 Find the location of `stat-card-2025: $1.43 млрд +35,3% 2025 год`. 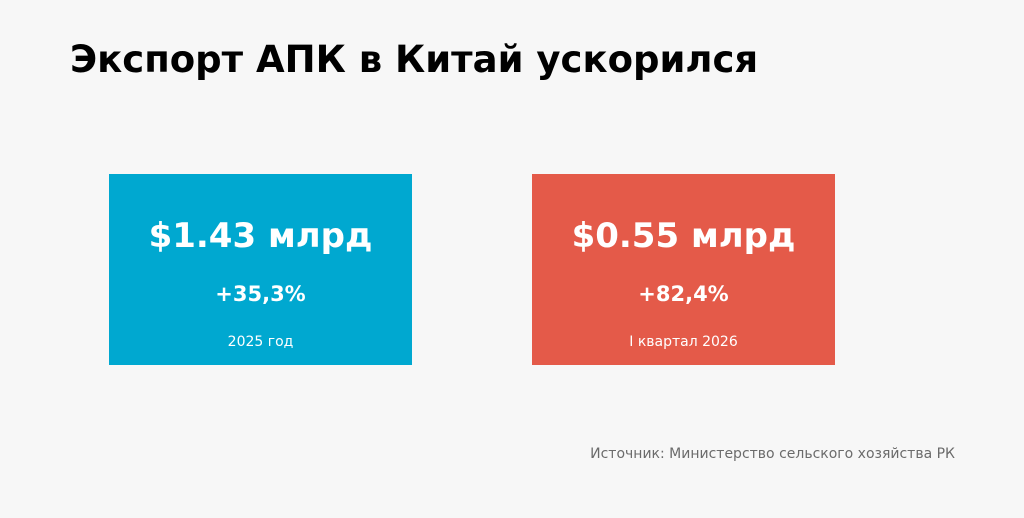

stat-card-2025: $1.43 млрд +35,3% 2025 год is located at coordinates (260, 269).